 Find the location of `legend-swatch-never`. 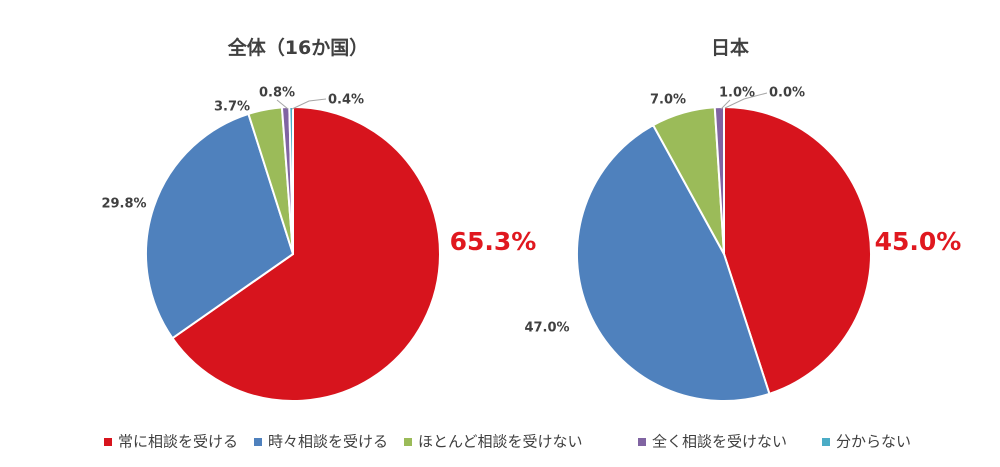

legend-swatch-never is located at coordinates (642, 442).